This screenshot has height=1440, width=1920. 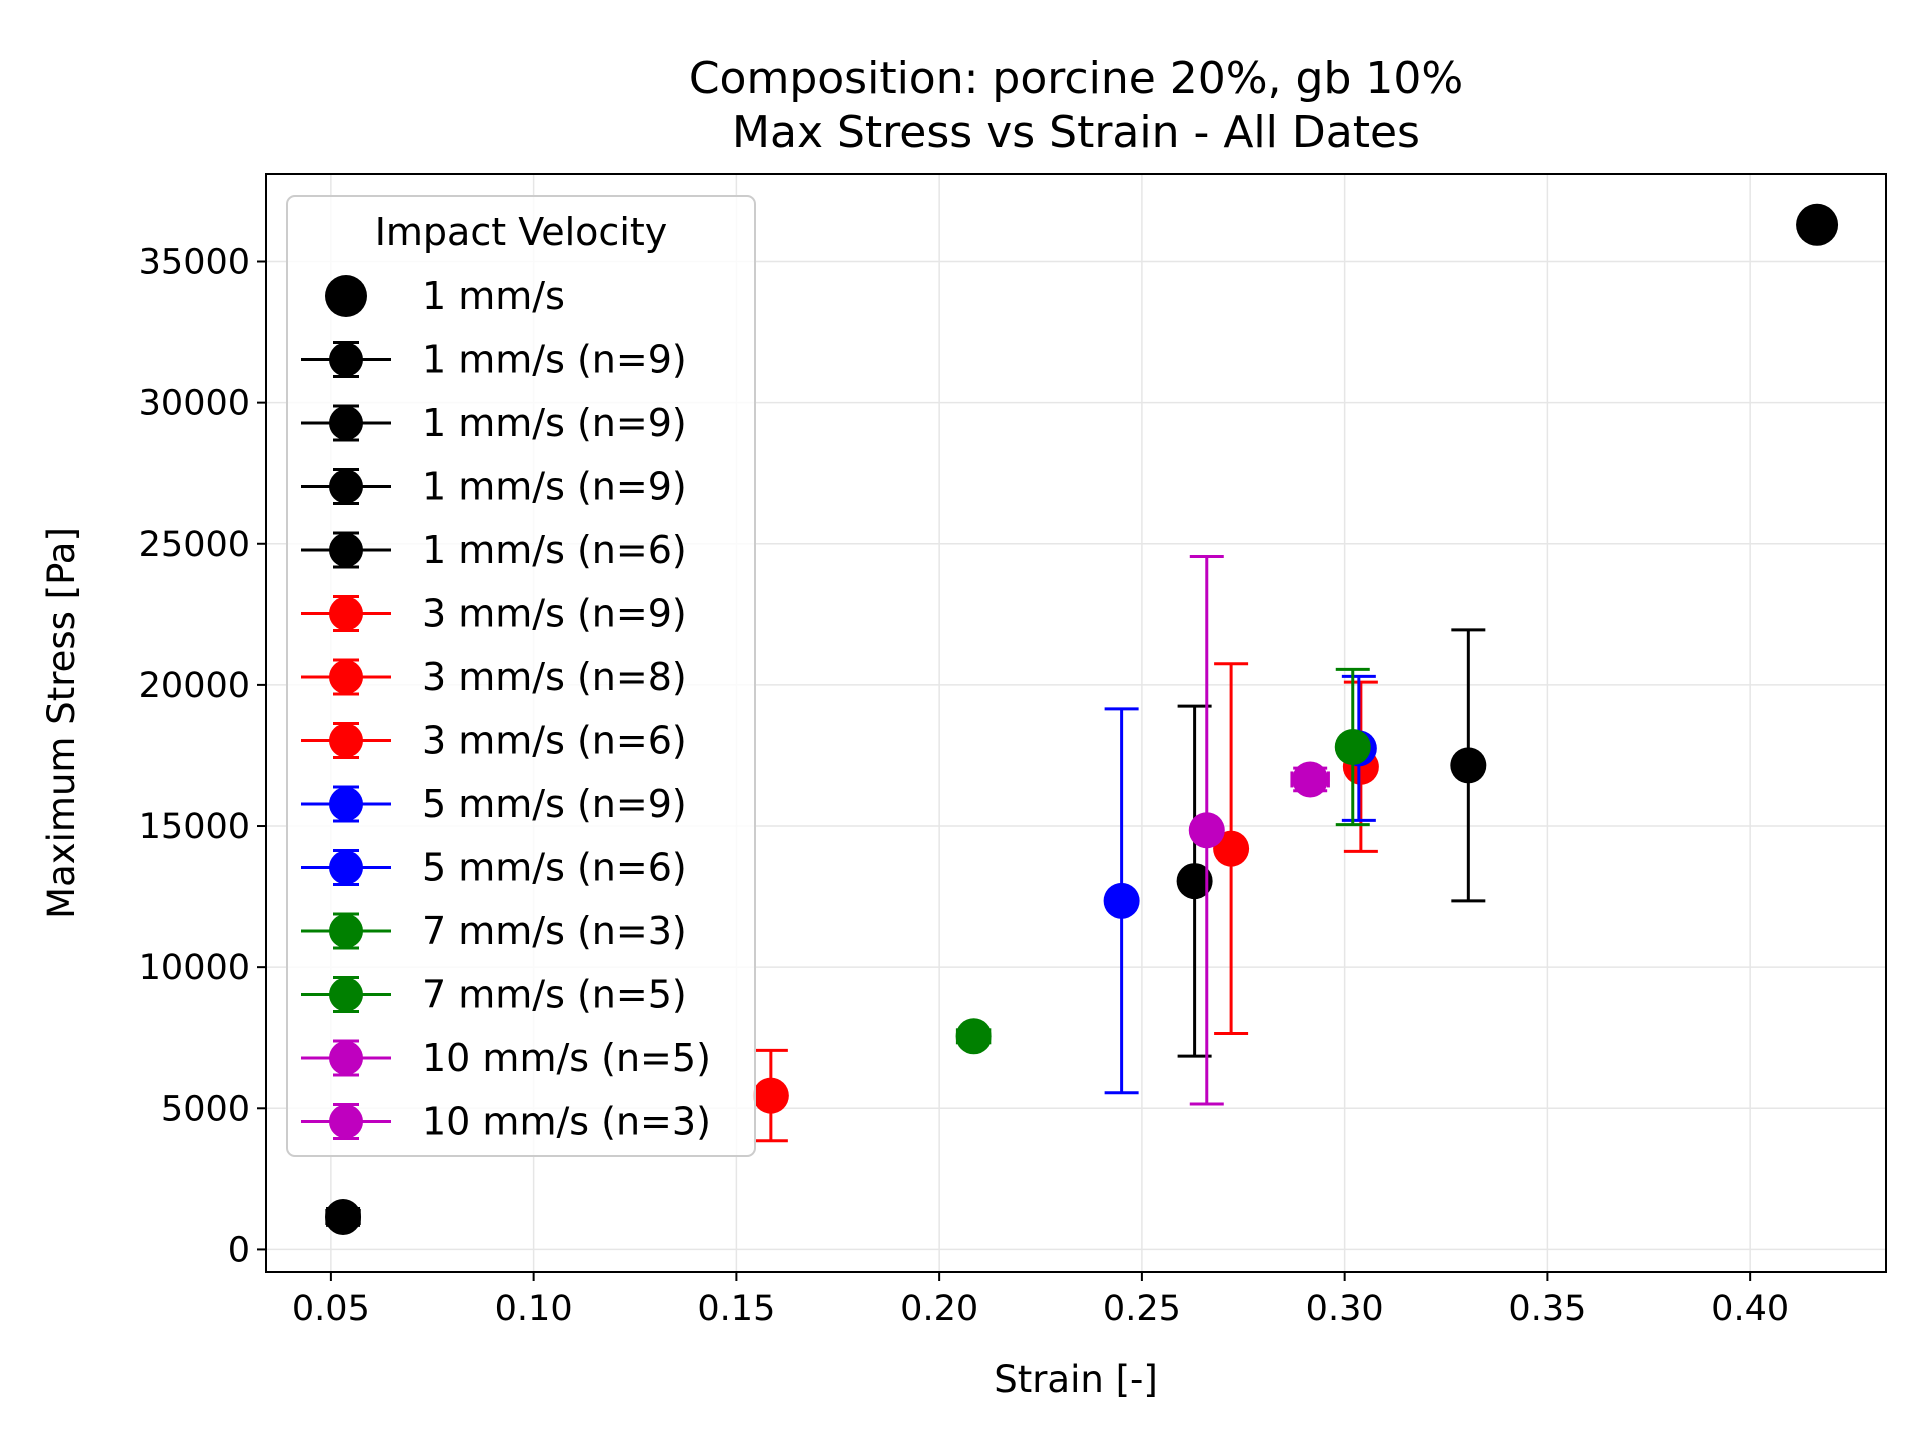 I want to click on legend-title: Impact Velocity, so click(x=521, y=232).